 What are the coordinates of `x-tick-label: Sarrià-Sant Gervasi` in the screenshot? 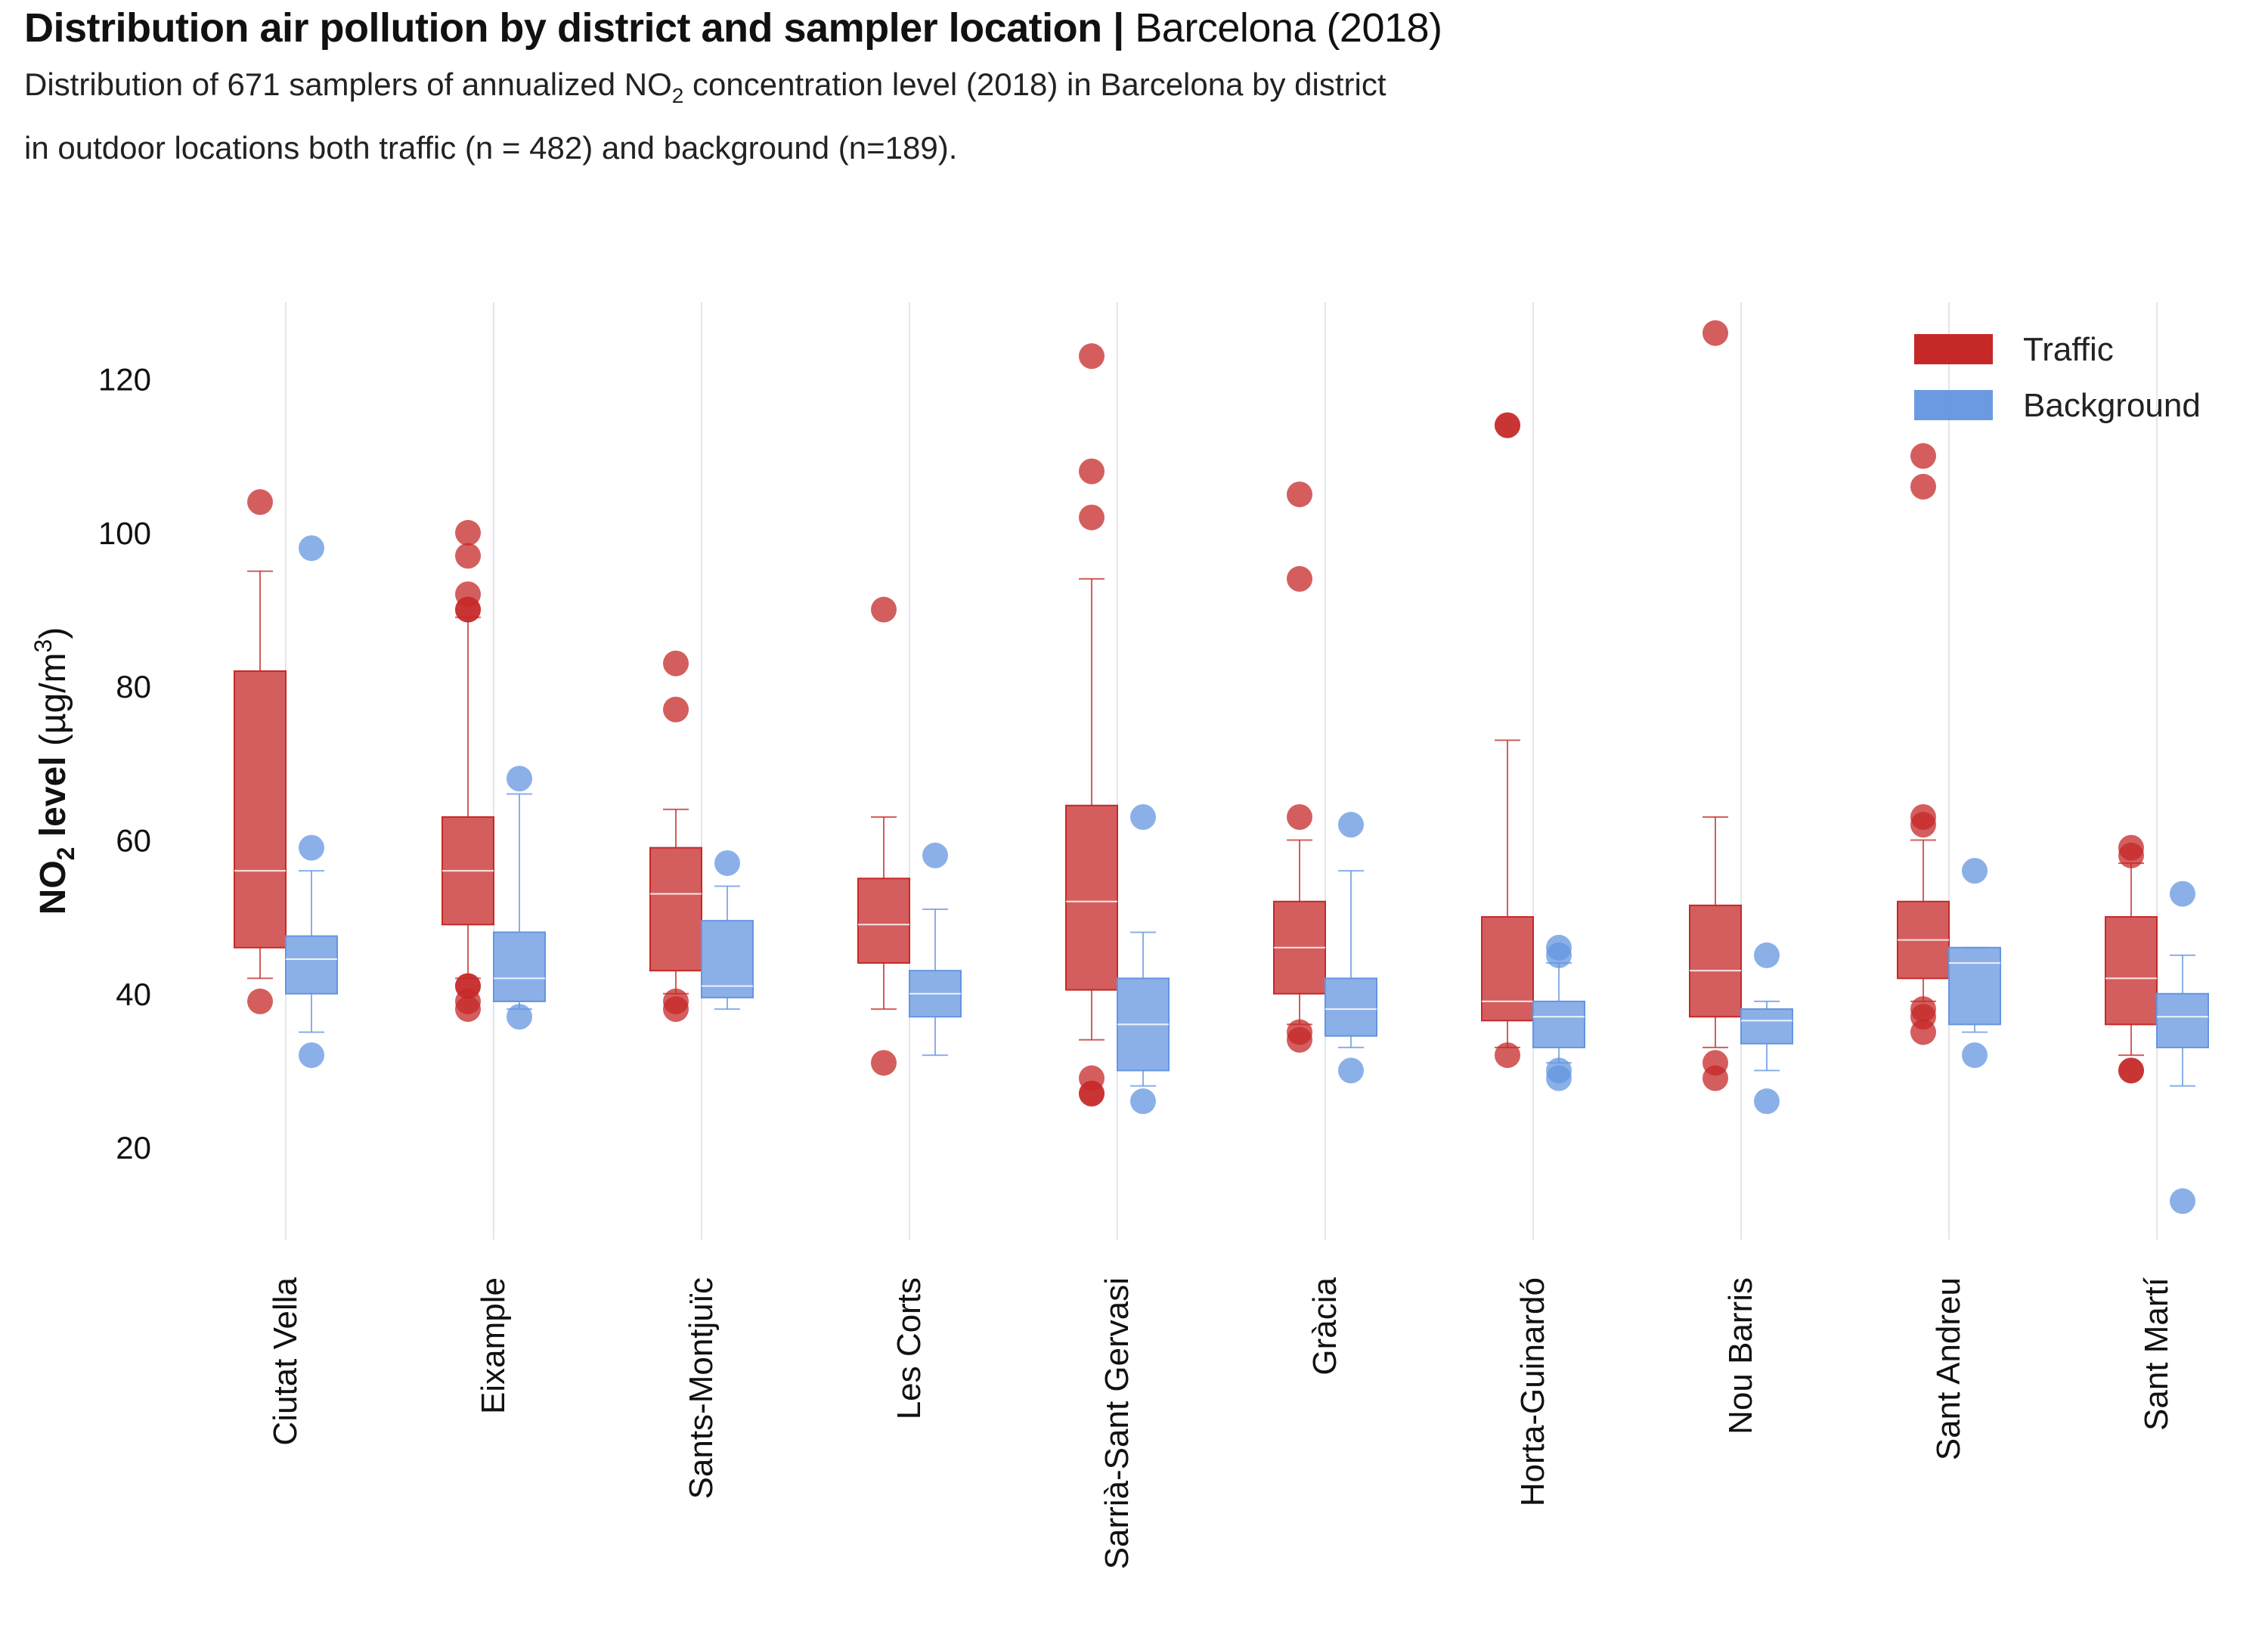 It's located at (1117, 1423).